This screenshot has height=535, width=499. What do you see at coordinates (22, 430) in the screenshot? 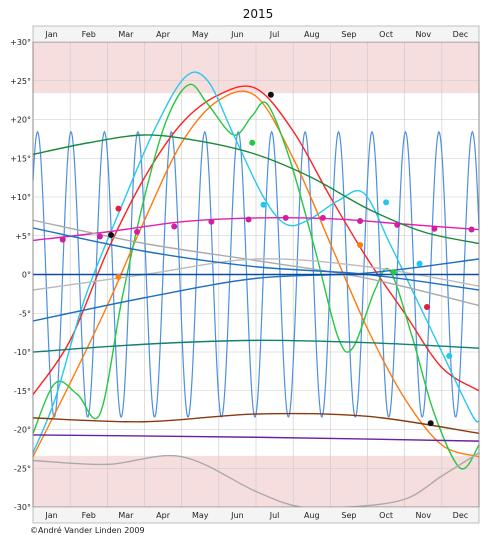
I see `y-tick-label: -20°` at bounding box center [22, 430].